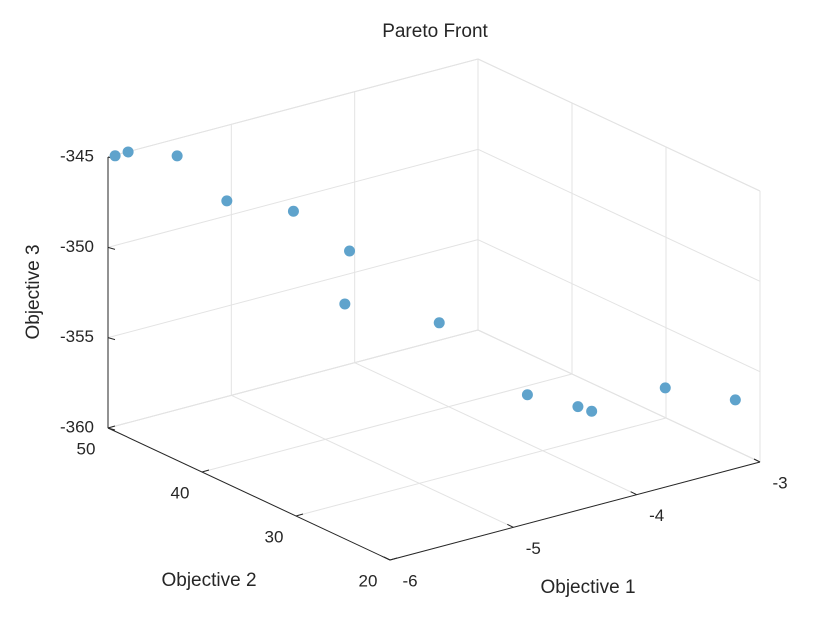 The width and height of the screenshot is (840, 630). What do you see at coordinates (180, 492) in the screenshot?
I see `y-tick-label: 40` at bounding box center [180, 492].